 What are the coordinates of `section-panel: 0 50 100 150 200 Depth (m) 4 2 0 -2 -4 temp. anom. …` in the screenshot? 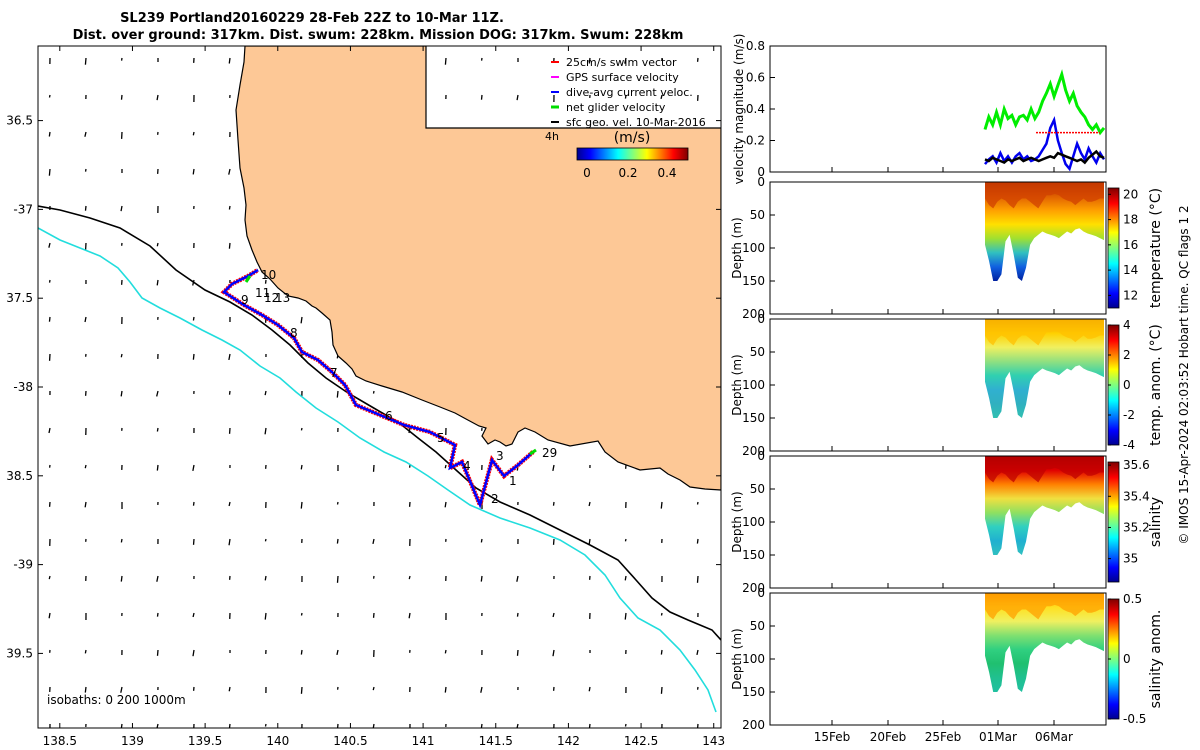 It's located at (947, 385).